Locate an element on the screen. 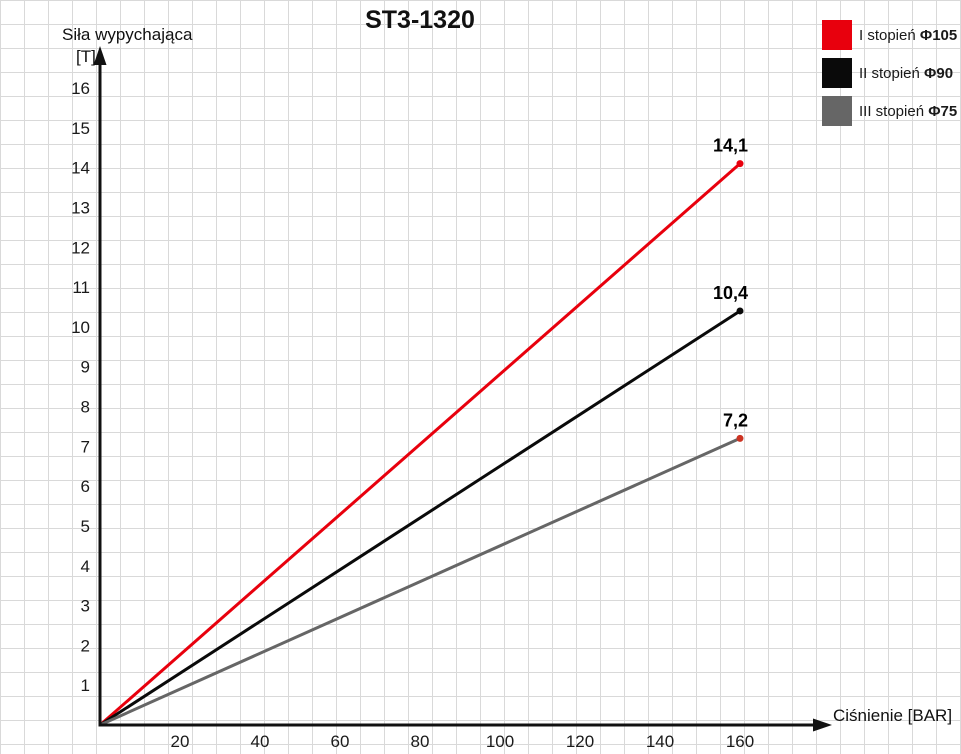 This screenshot has height=754, width=961. legend-label-phi: Φ75 is located at coordinates (943, 111).